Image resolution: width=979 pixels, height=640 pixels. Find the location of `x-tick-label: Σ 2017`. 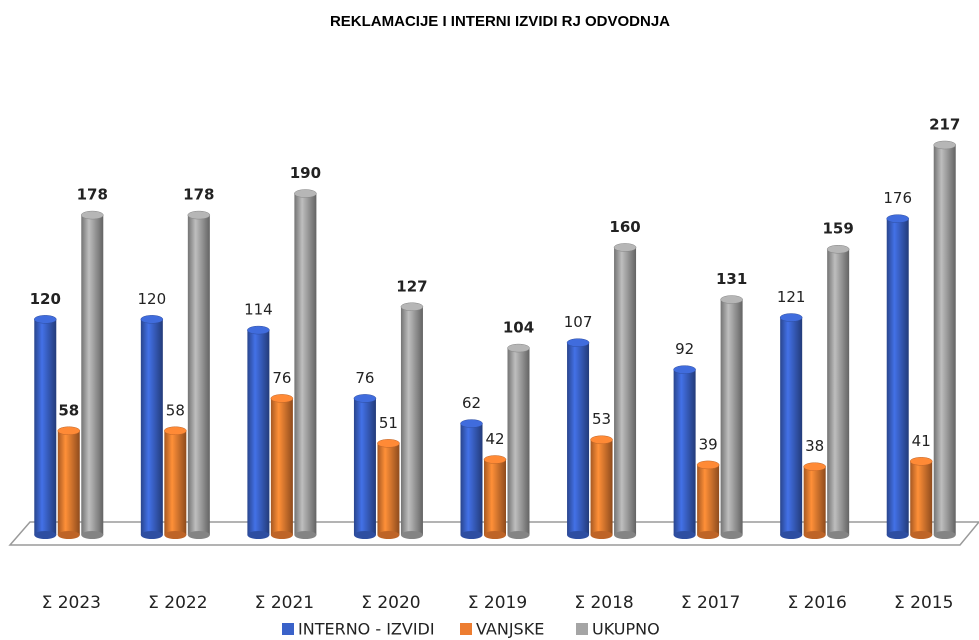

x-tick-label: Σ 2017 is located at coordinates (710, 603).